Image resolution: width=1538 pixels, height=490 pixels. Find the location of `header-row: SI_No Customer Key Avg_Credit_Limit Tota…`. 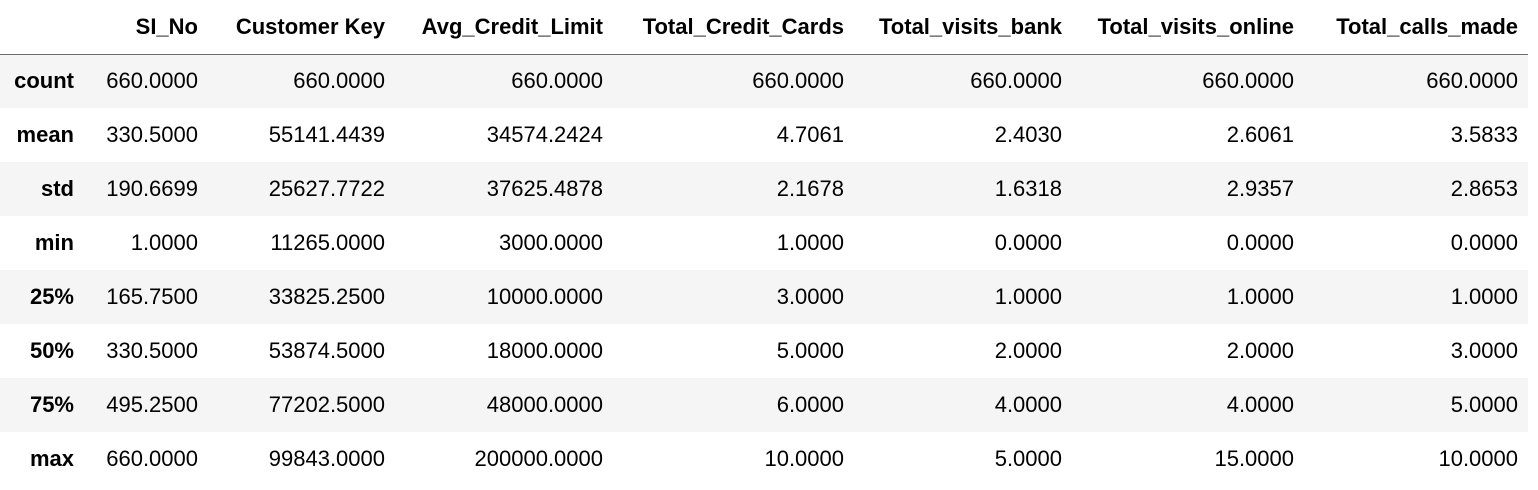

header-row: SI_No Customer Key Avg_Credit_Limit Tota… is located at coordinates (764, 27).